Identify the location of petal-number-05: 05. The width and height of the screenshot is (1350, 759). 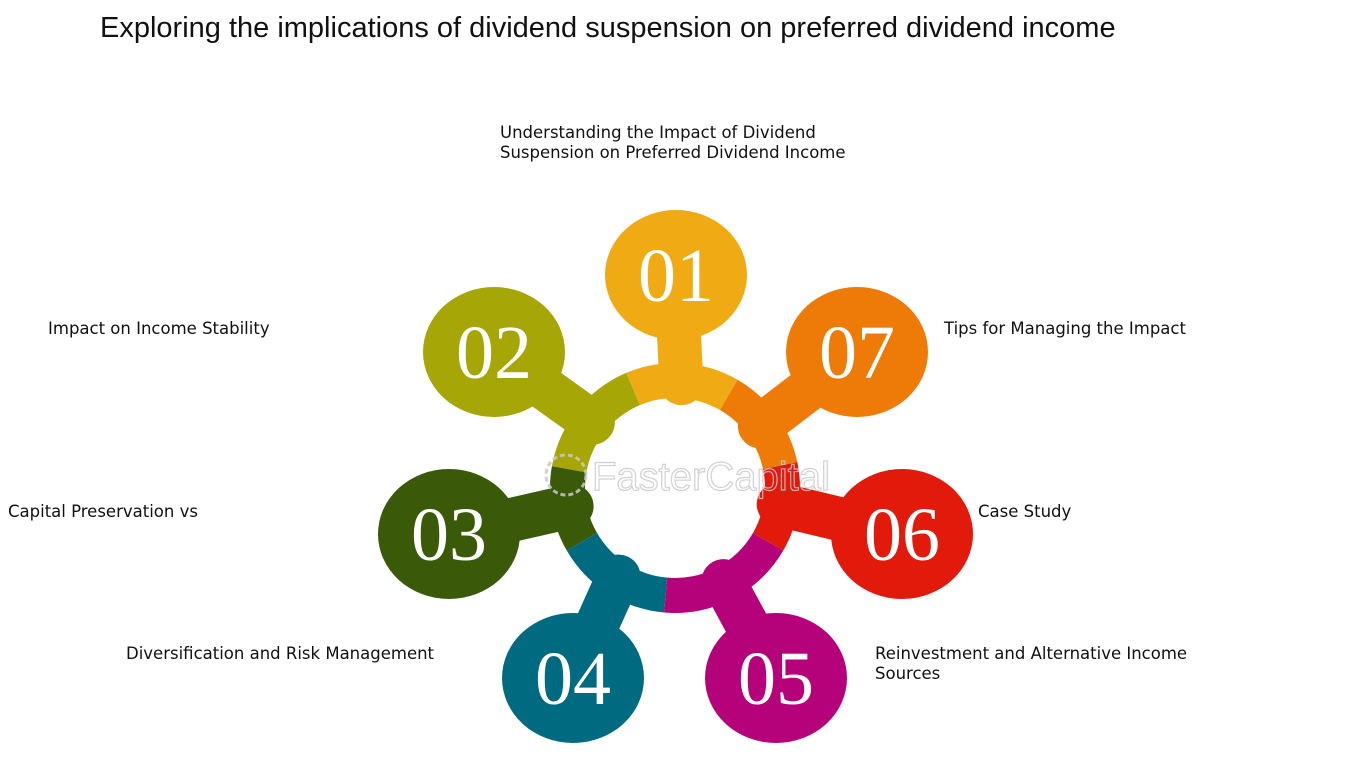
(776, 679).